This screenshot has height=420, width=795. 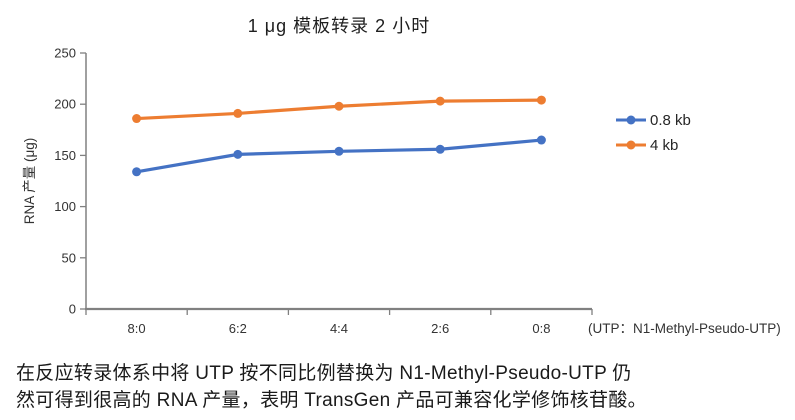 I want to click on x-tick-label: 2:6, so click(x=440, y=328).